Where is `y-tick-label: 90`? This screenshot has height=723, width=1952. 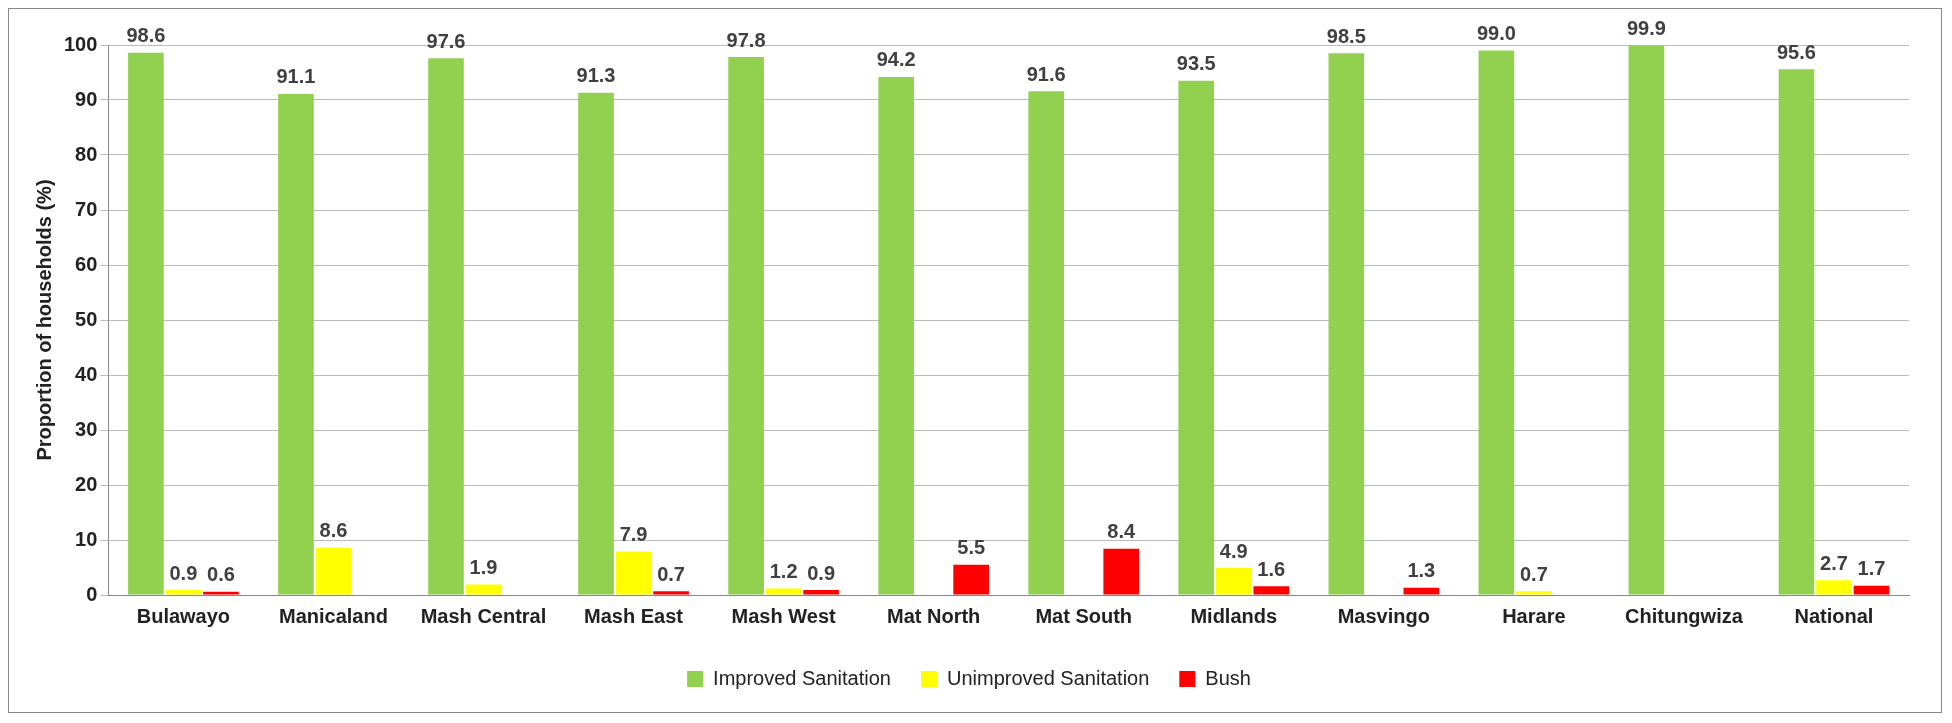 y-tick-label: 90 is located at coordinates (86, 98).